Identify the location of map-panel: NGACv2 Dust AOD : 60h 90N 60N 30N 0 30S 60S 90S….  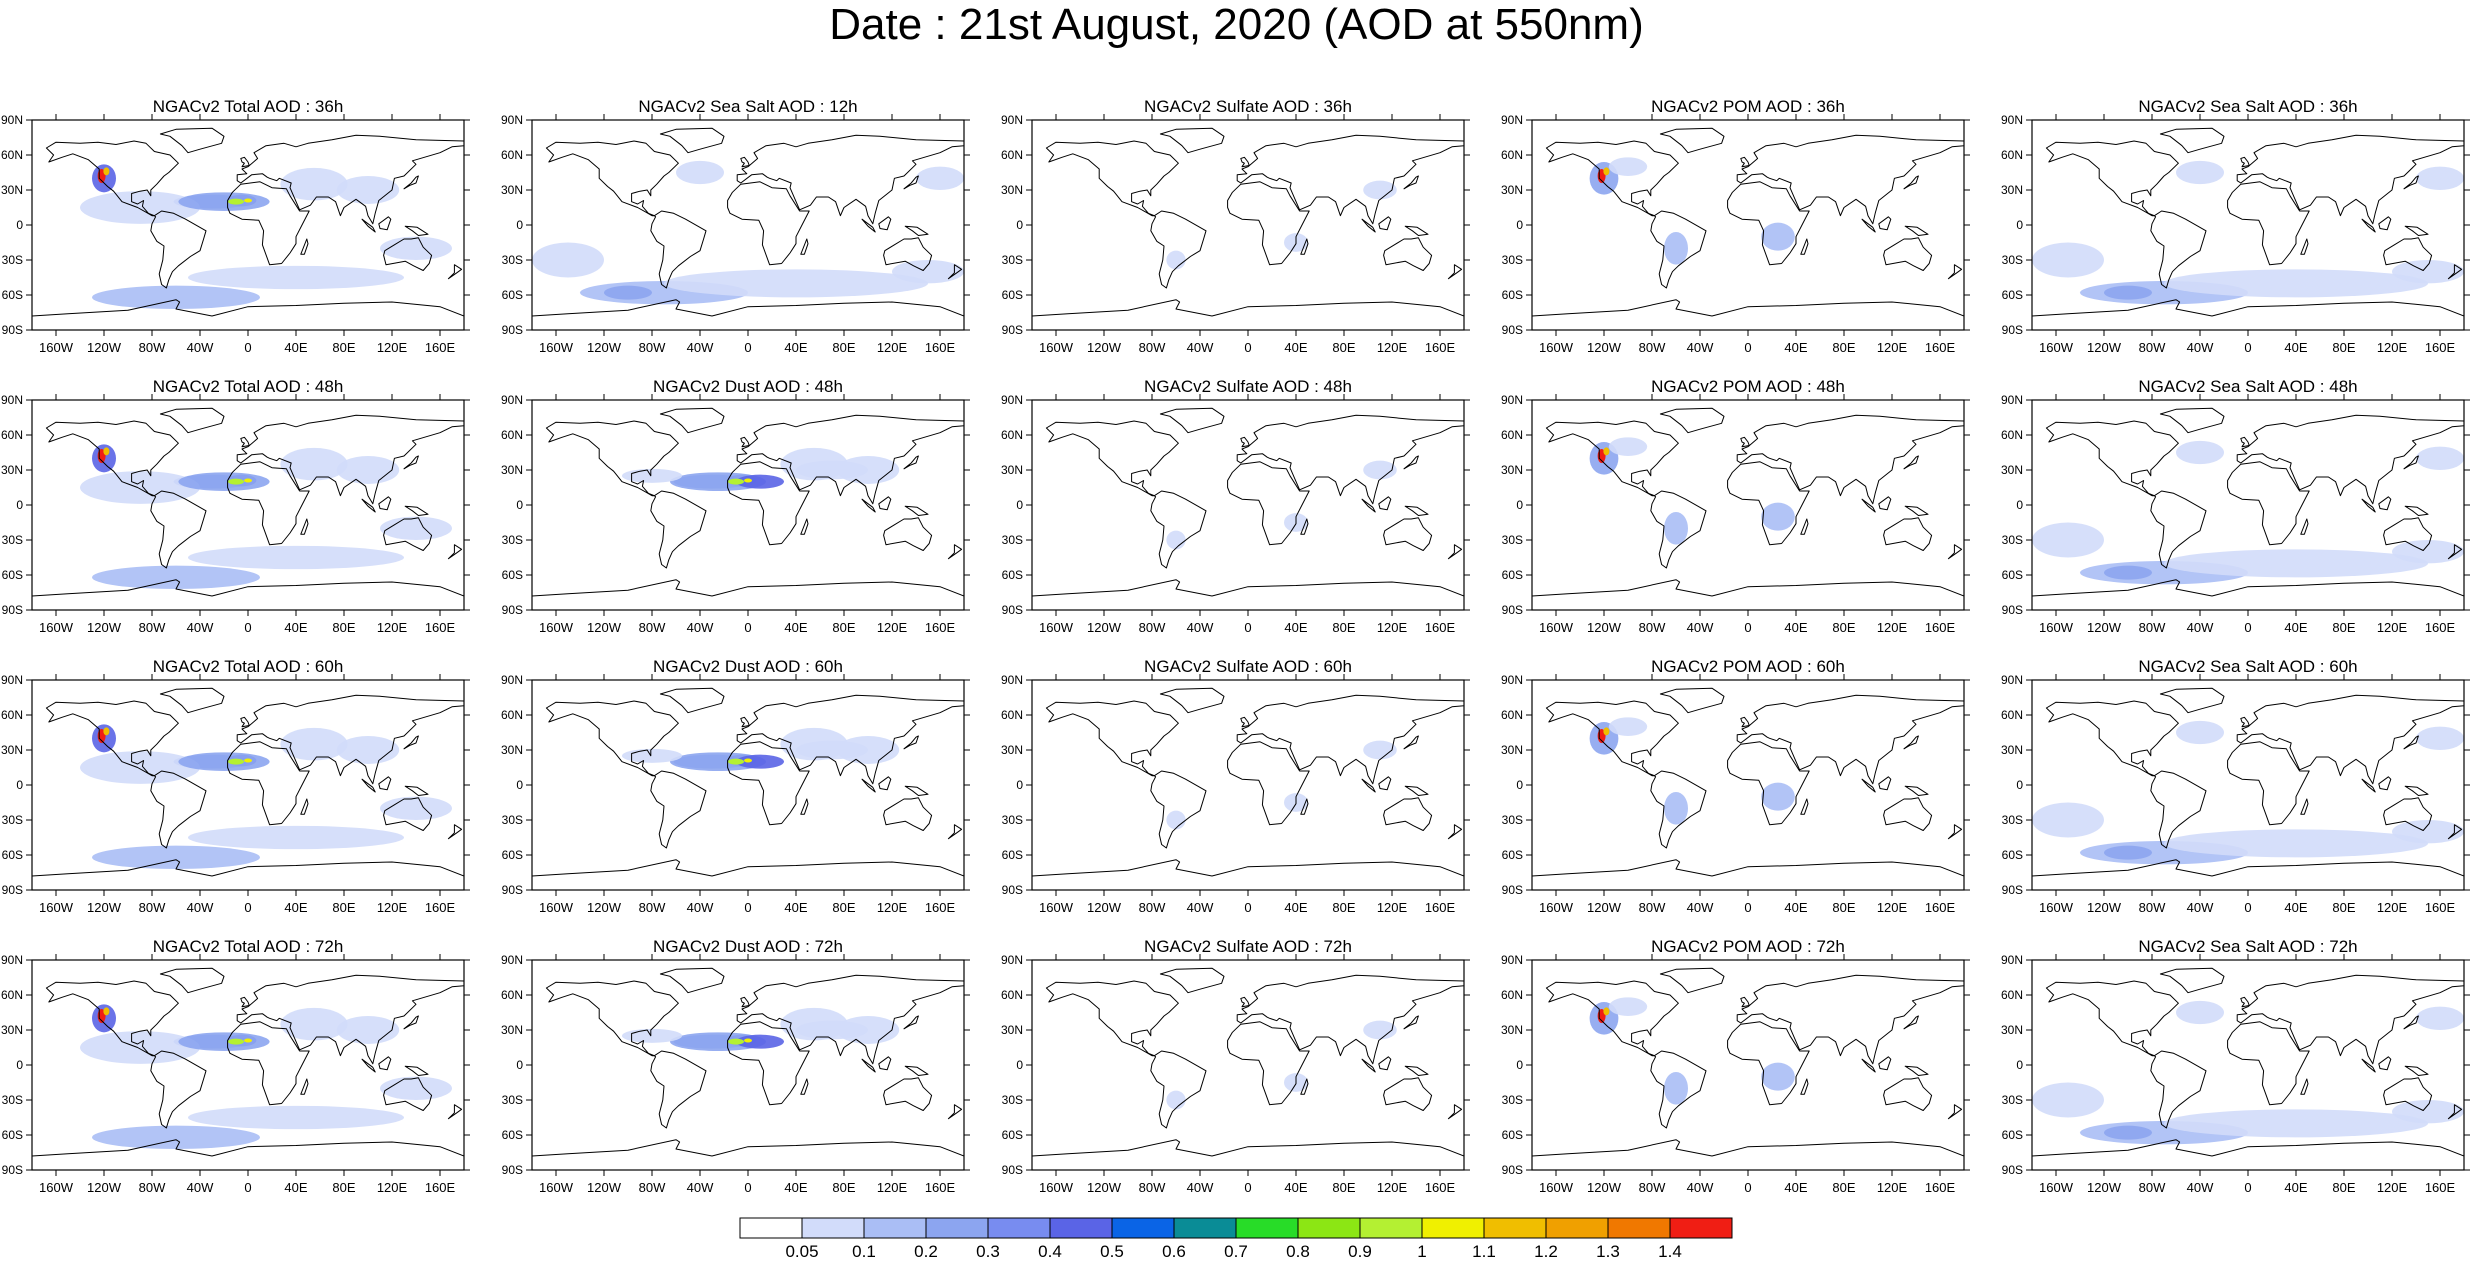
(735, 786).